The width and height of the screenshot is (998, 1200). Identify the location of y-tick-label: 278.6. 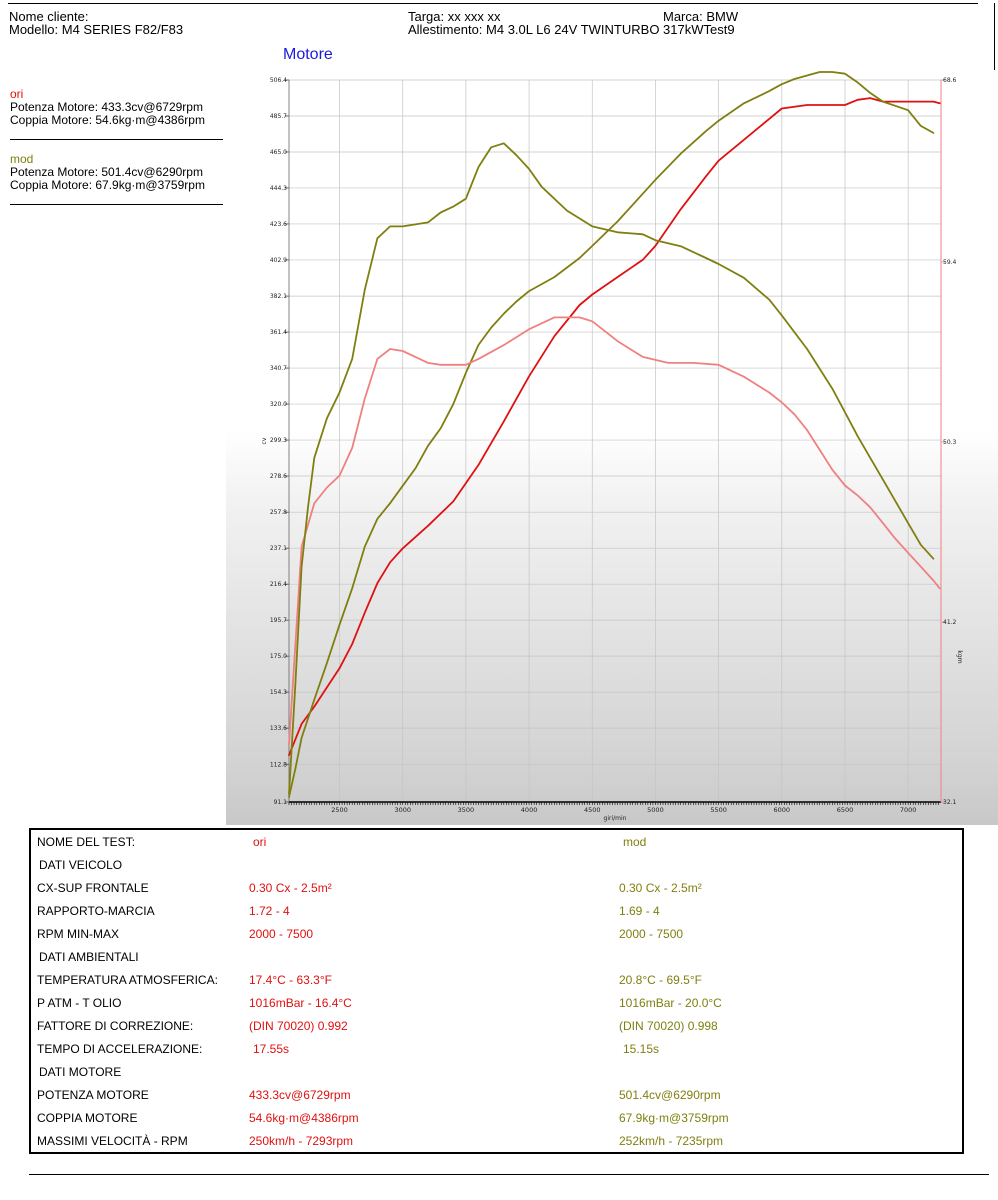
(278, 476).